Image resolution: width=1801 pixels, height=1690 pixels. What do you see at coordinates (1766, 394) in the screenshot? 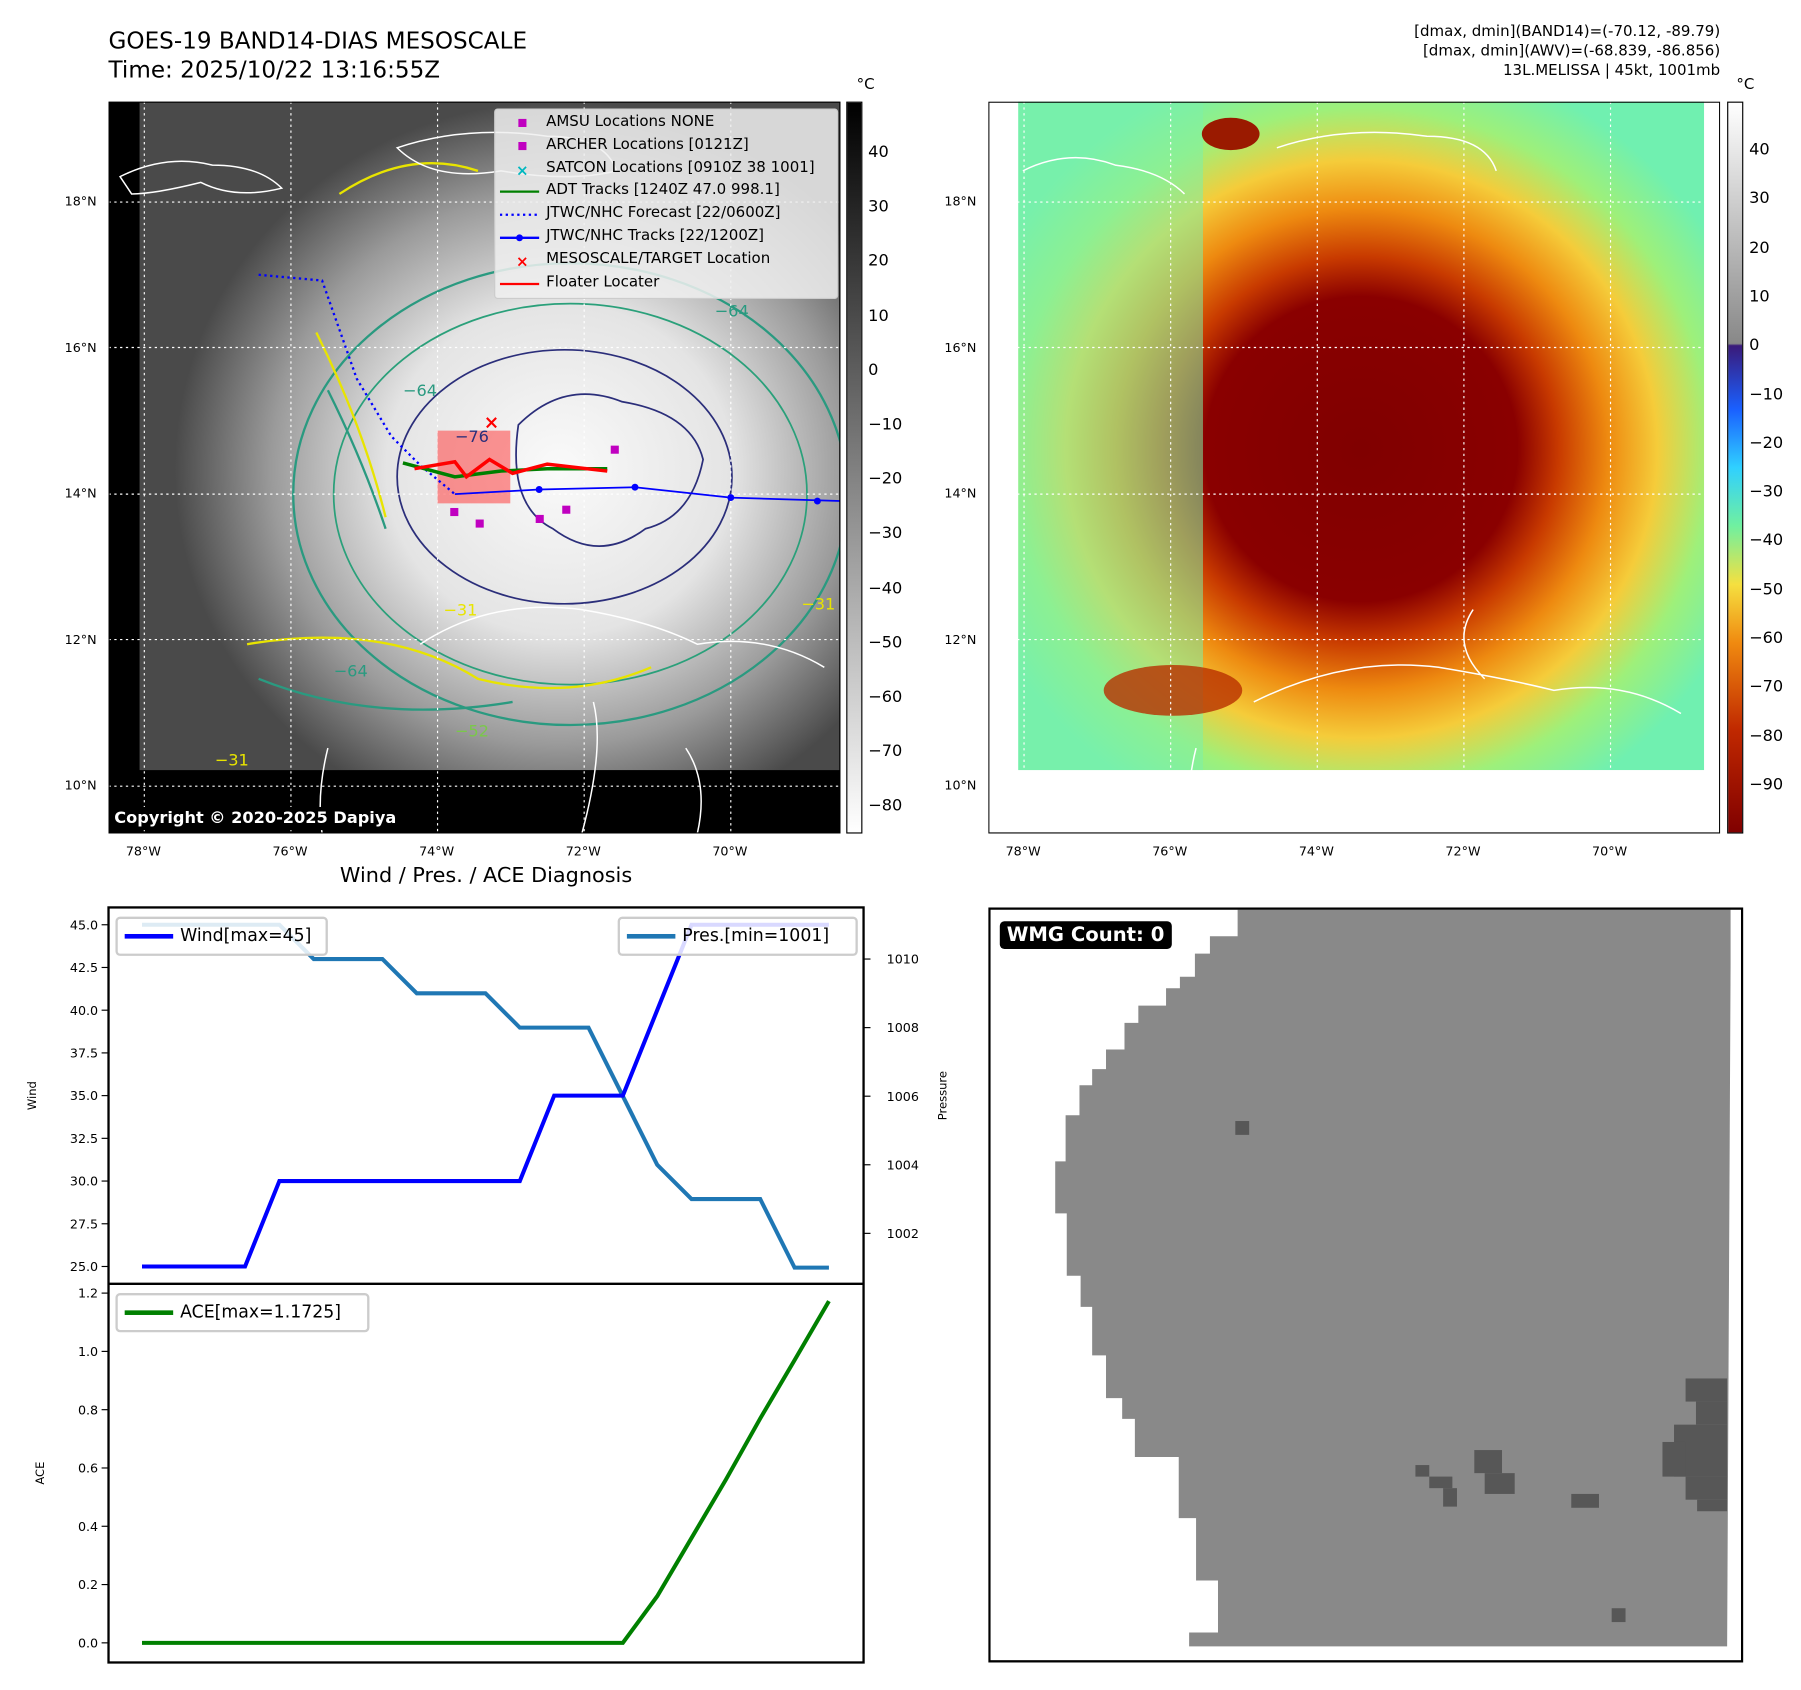
I see `colorbar-tick-label: −10` at bounding box center [1766, 394].